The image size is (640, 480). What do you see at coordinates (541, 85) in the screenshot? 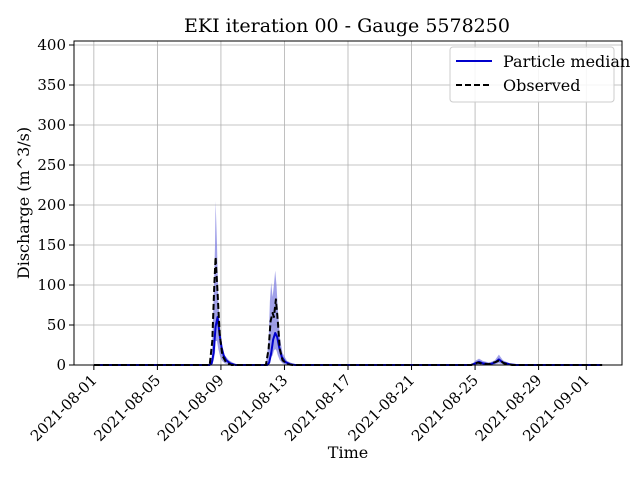
I see `legend-observed-label: Observed` at bounding box center [541, 85].